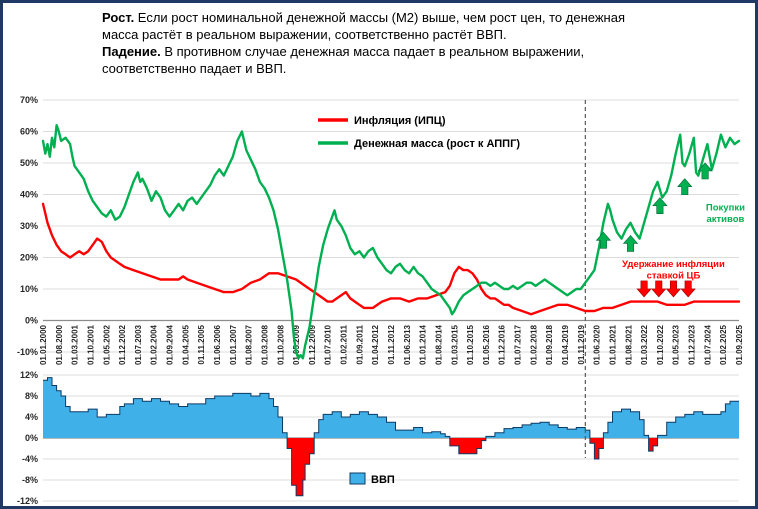 This screenshot has height=509, width=758. What do you see at coordinates (170, 344) in the screenshot?
I see `x-axis-date-label: 01.09.2004` at bounding box center [170, 344].